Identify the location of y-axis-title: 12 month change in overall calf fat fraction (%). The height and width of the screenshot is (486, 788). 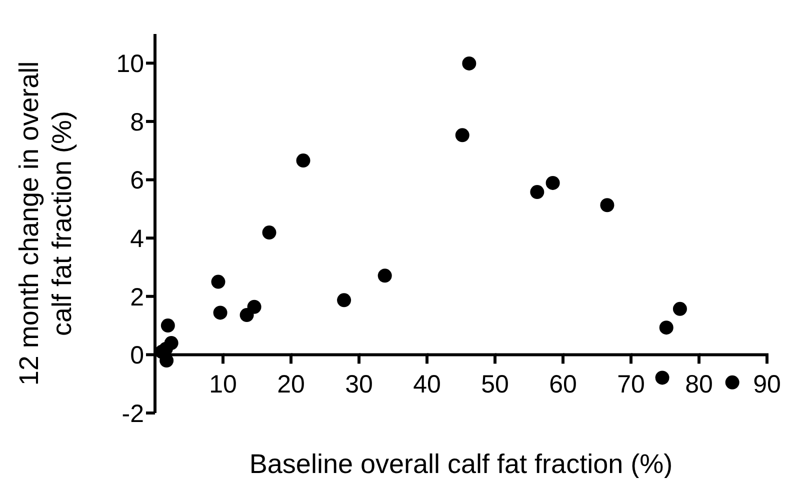
(45, 223).